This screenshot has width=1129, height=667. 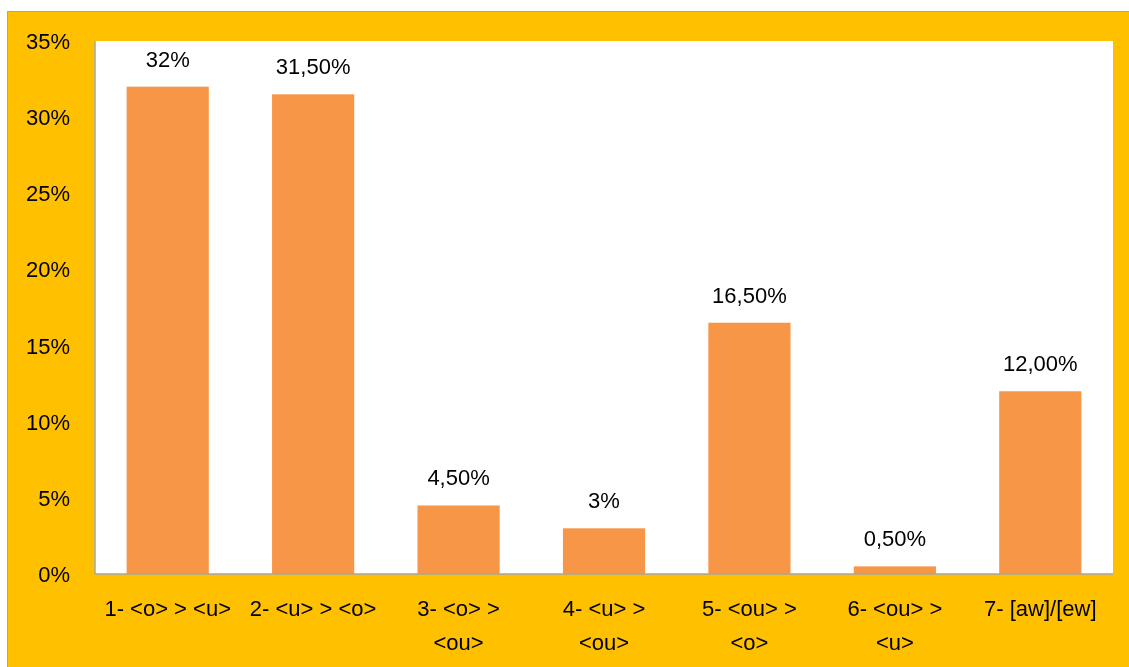 What do you see at coordinates (54, 498) in the screenshot?
I see `y-tick-label: 5%` at bounding box center [54, 498].